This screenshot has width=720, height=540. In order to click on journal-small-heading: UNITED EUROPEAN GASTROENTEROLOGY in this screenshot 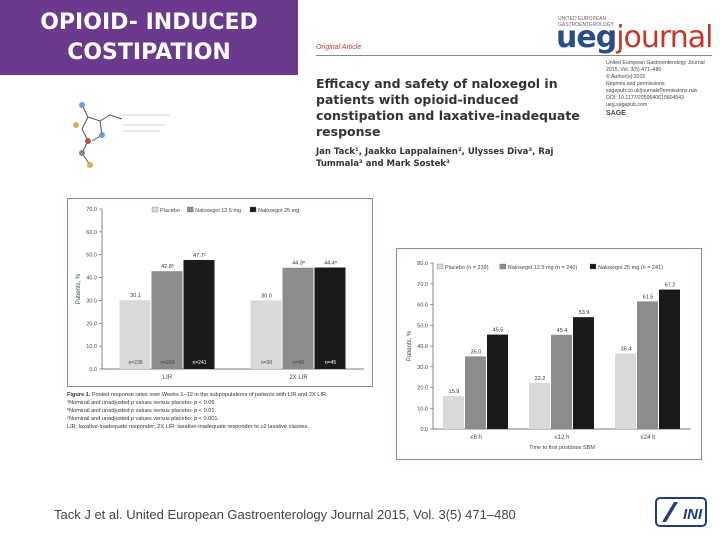, I will do `click(586, 22)`.